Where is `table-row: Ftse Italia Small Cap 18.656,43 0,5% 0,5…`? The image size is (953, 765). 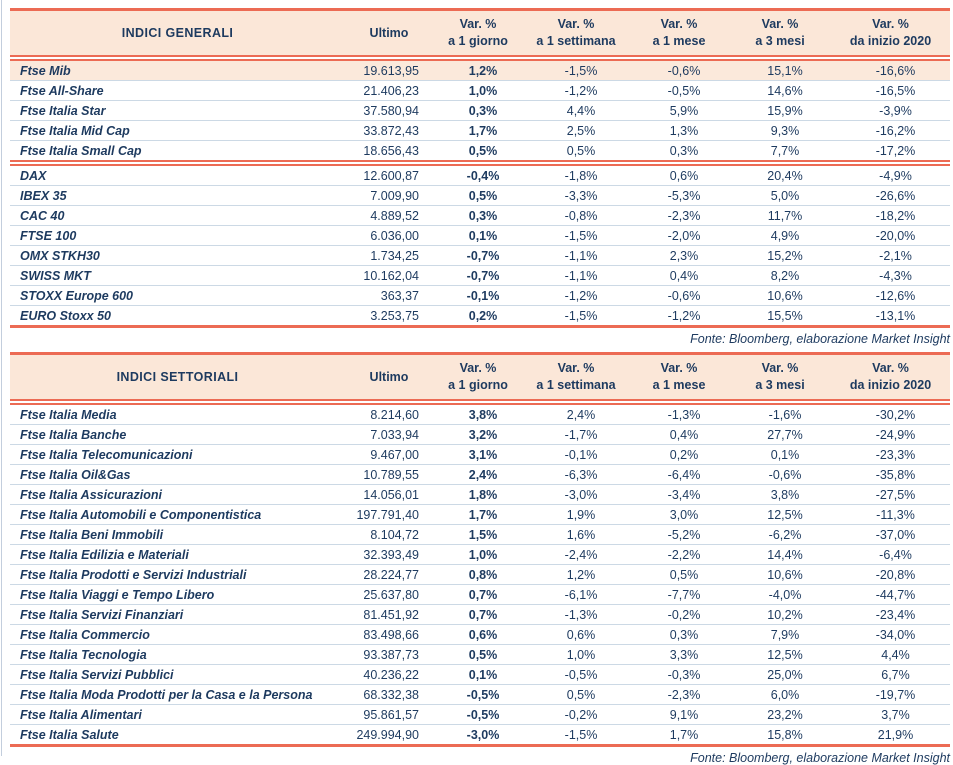
table-row: Ftse Italia Small Cap 18.656,43 0,5% 0,5… is located at coordinates (480, 153).